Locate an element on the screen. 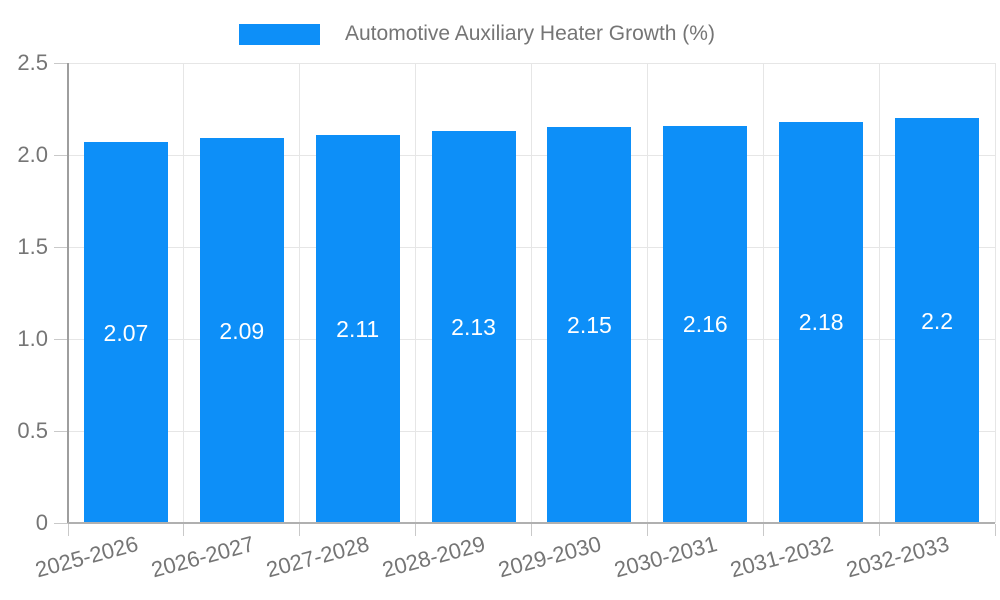  y-tick-label: 1.5 is located at coordinates (32, 246).